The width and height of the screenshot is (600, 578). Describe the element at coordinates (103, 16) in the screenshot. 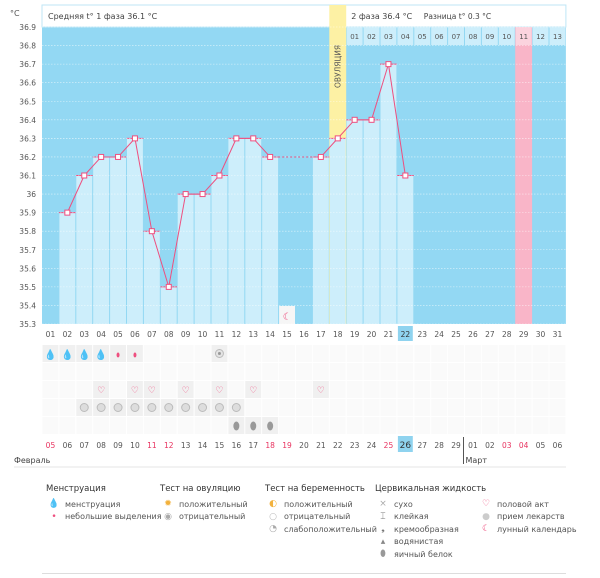

I see `phase1-average: Средняя t° 1 фаза 36.1 °C` at that location.